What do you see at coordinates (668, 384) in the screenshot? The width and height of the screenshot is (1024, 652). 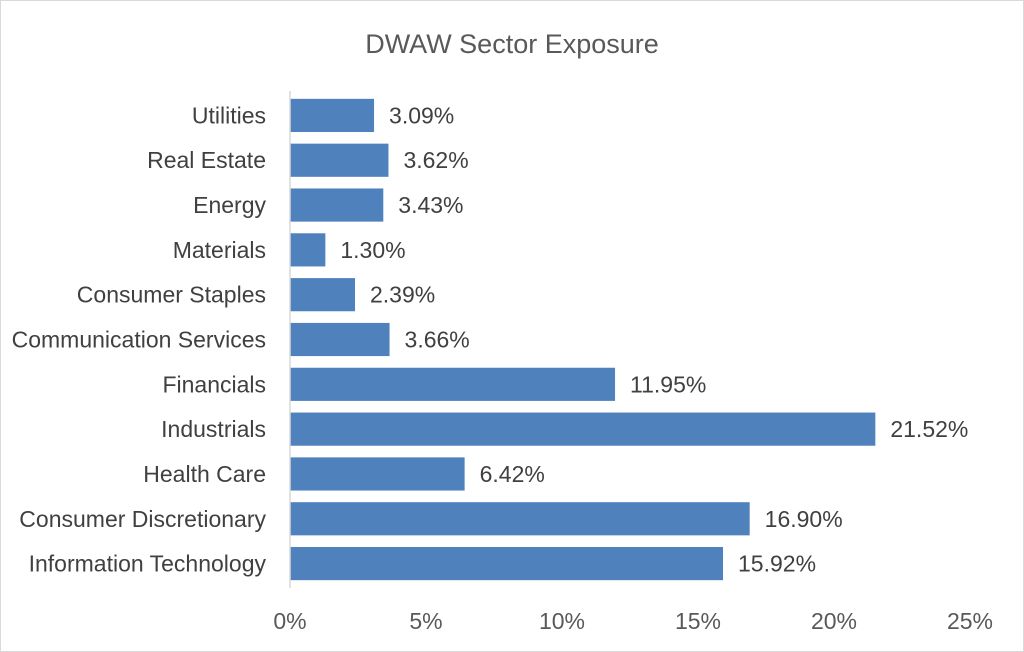 I see `value-label-financials: 11.95%` at bounding box center [668, 384].